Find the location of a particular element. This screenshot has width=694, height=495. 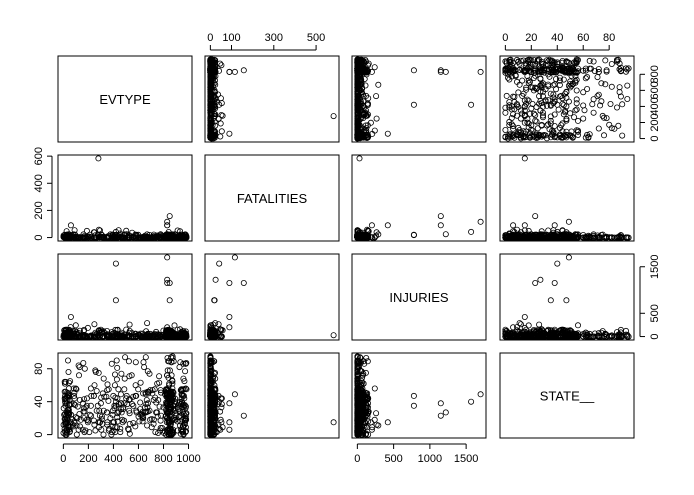

panel-injuries-vs-evtype is located at coordinates (125, 297).